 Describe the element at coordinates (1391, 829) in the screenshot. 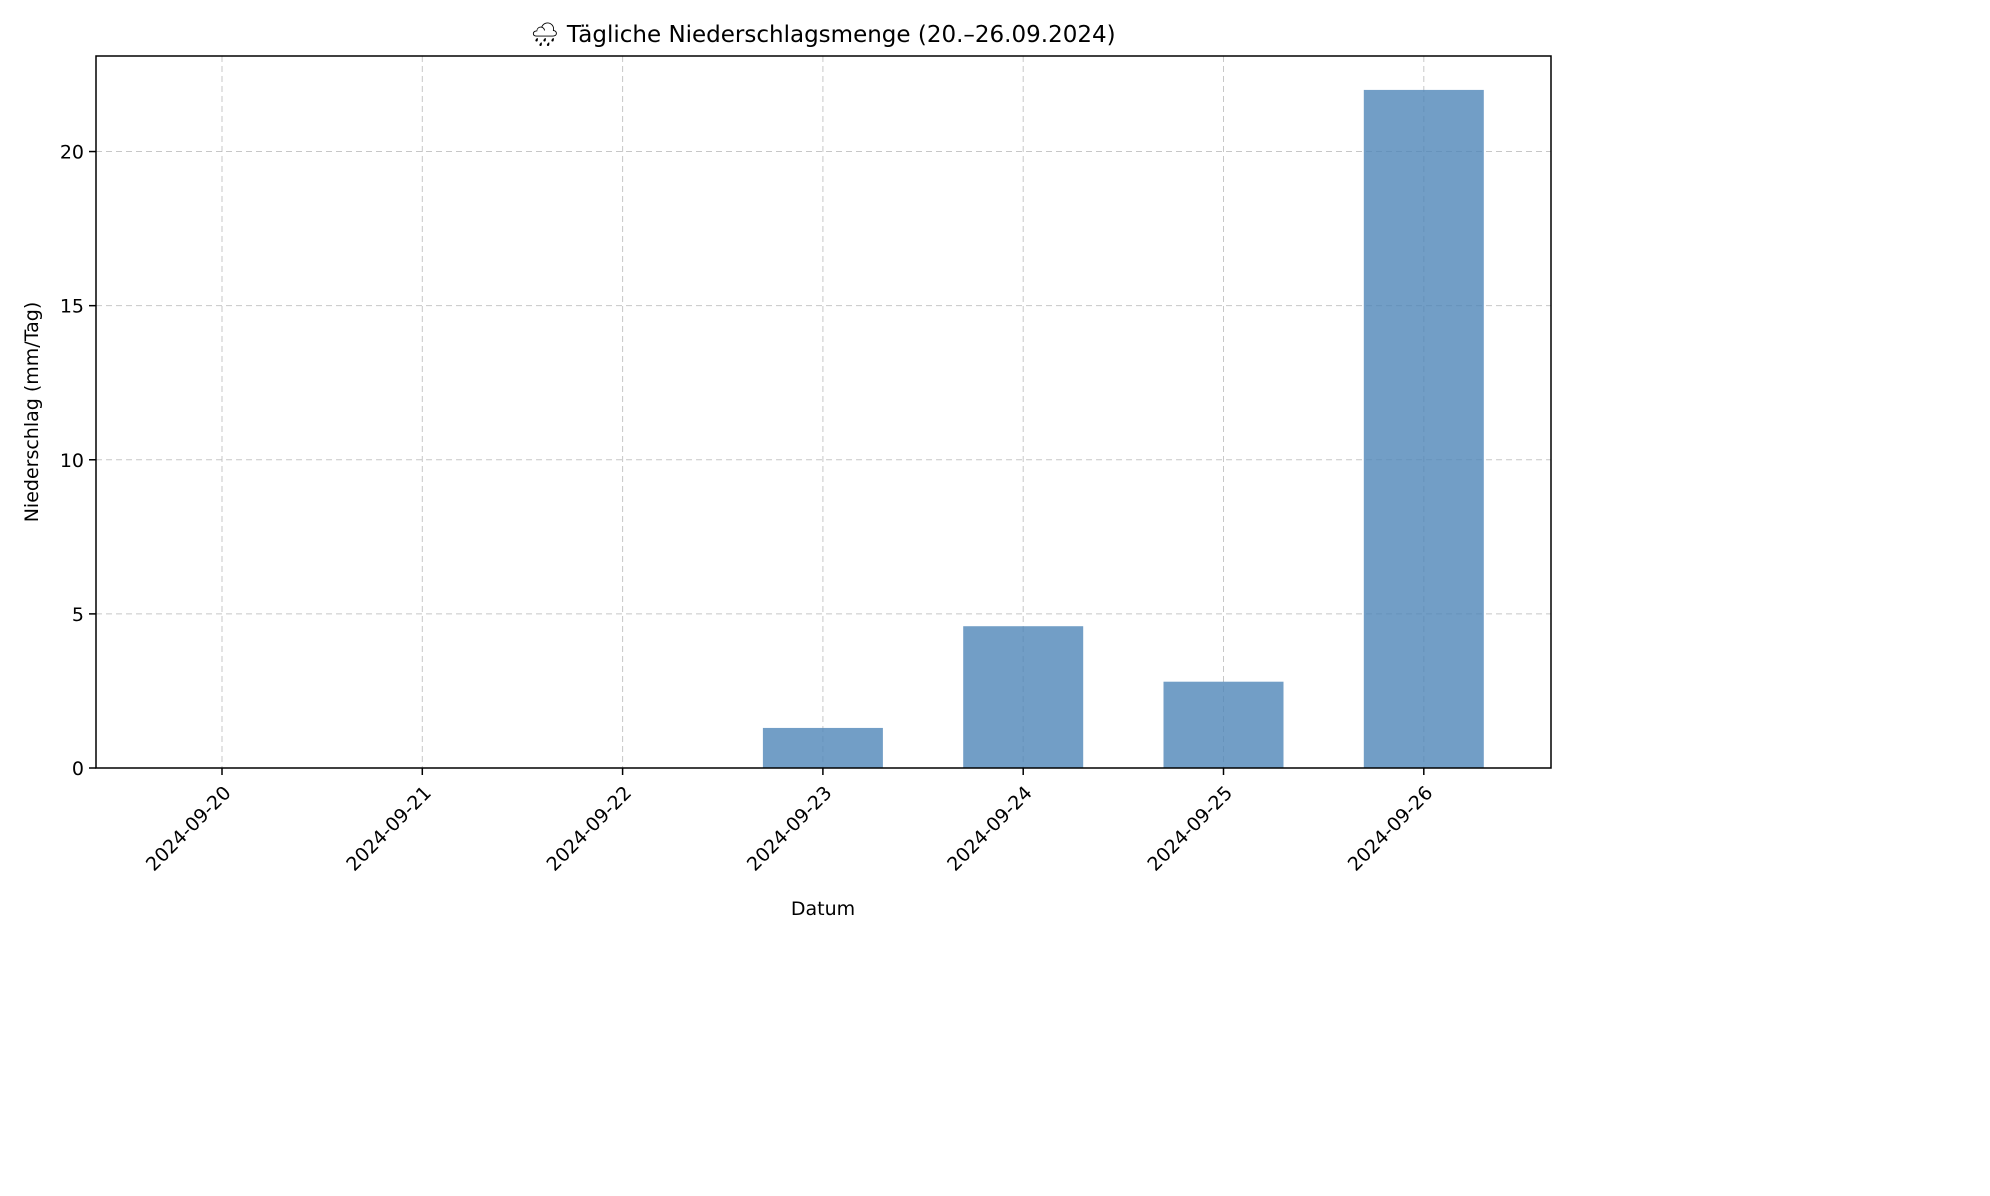

I see `x-tick-label: 2024-09-26` at that location.